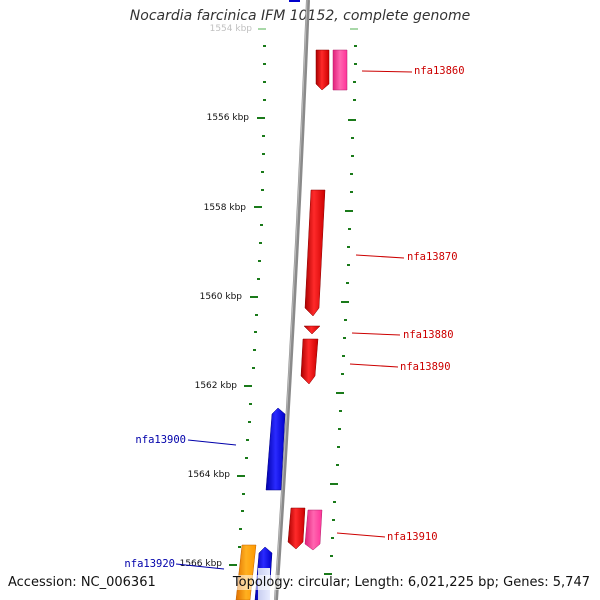 The height and width of the screenshot is (600, 600). Describe the element at coordinates (216, 386) in the screenshot. I see `ruler-label-1562: 1562 kbp` at that location.